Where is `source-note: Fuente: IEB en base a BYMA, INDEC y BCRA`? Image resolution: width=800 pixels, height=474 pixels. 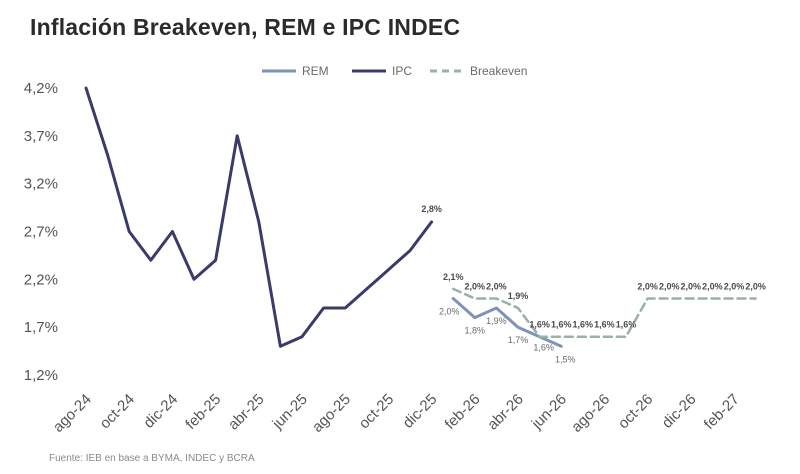
source-note: Fuente: IEB en base a BYMA, INDEC y BCRA is located at coordinates (152, 458).